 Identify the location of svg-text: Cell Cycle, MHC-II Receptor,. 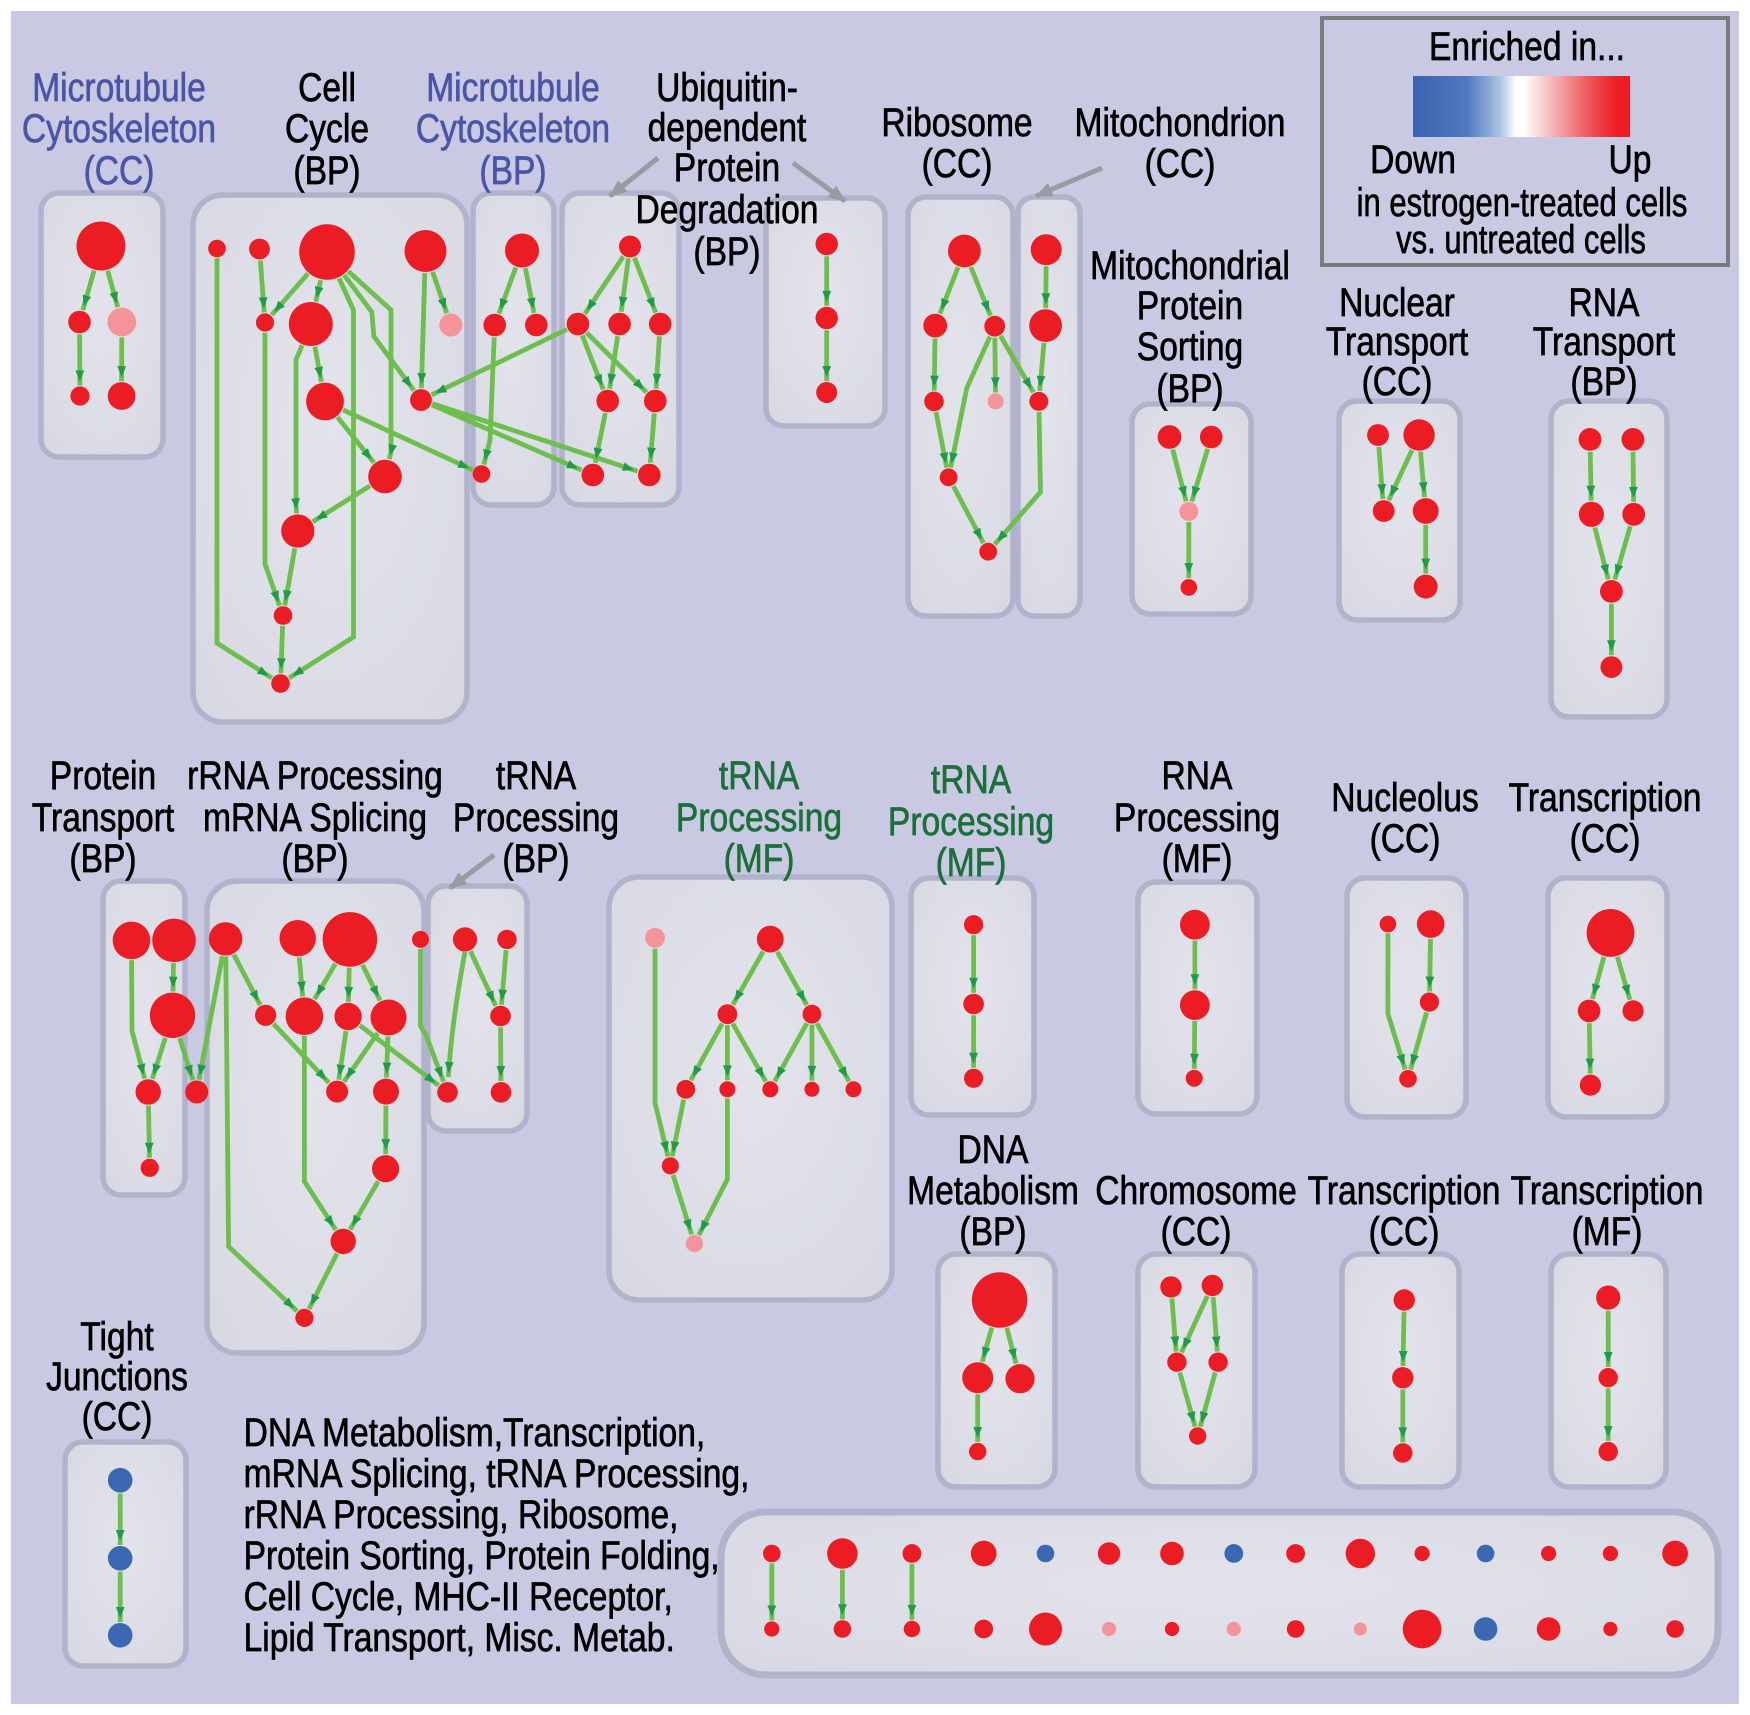
(458, 1596).